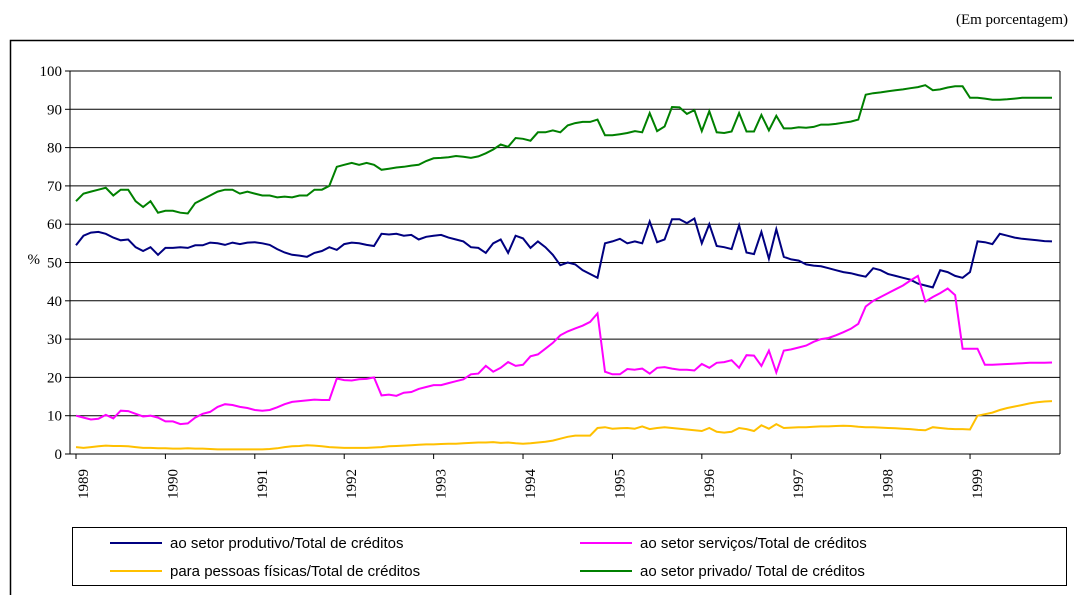  What do you see at coordinates (352, 484) in the screenshot?
I see `x-tick-label: 1992` at bounding box center [352, 484].